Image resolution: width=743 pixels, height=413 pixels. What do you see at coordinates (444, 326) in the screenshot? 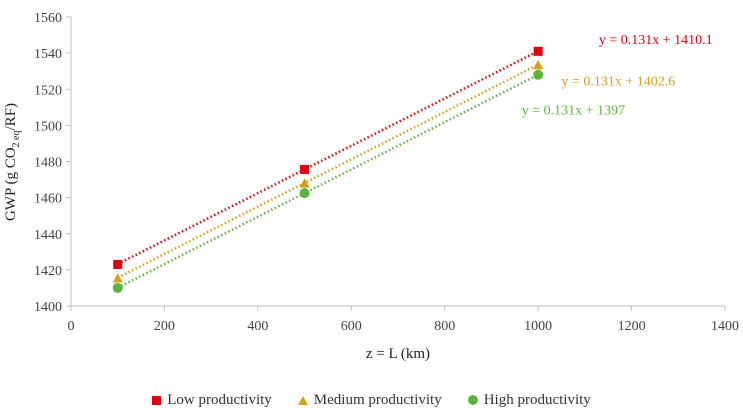
I see `x-tick-label: 800` at bounding box center [444, 326].